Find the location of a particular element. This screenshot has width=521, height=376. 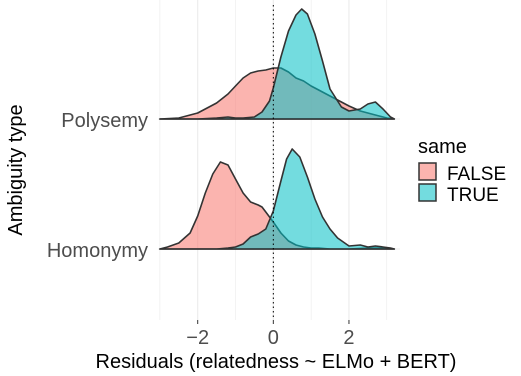

legend-key-true is located at coordinates (427, 192).